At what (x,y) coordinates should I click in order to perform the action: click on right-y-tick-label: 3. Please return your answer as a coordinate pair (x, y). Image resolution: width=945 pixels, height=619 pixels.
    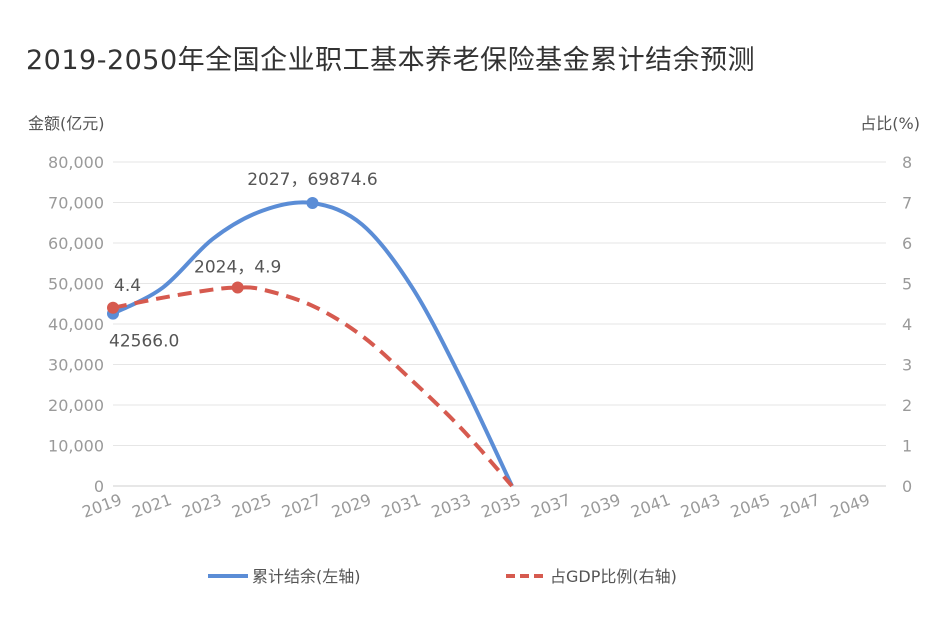
    Looking at the image, I should click on (907, 365).